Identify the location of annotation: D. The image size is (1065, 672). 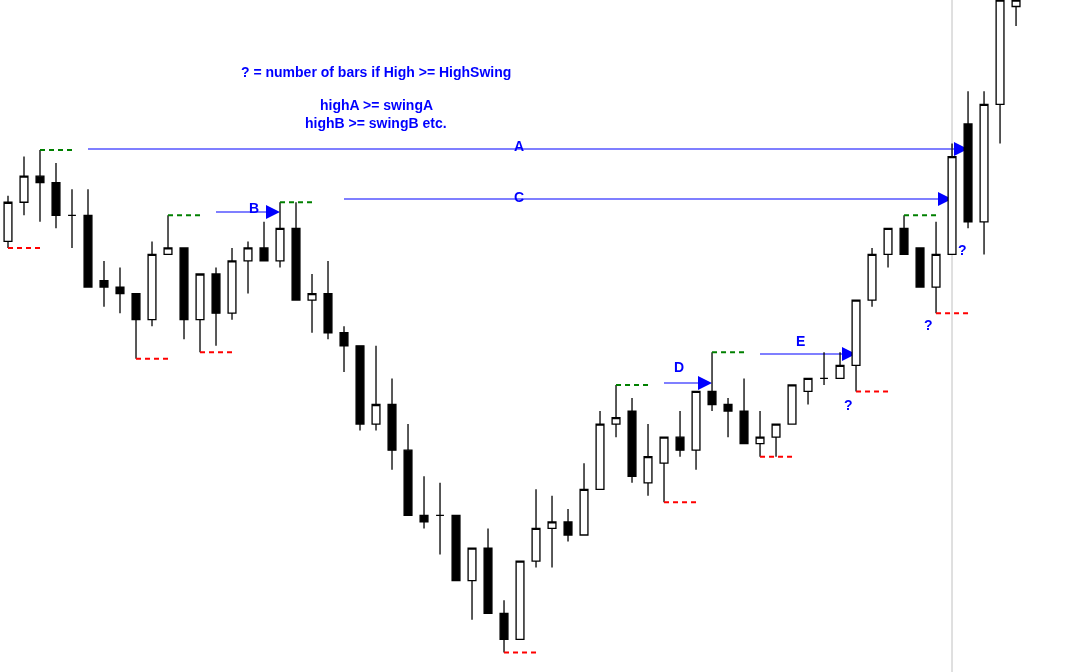
(679, 367).